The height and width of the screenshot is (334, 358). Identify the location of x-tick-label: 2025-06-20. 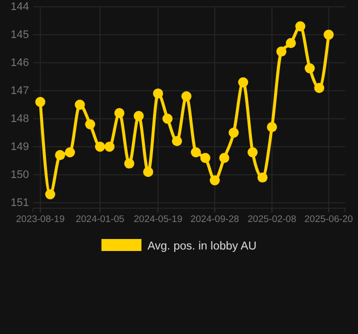
(328, 220).